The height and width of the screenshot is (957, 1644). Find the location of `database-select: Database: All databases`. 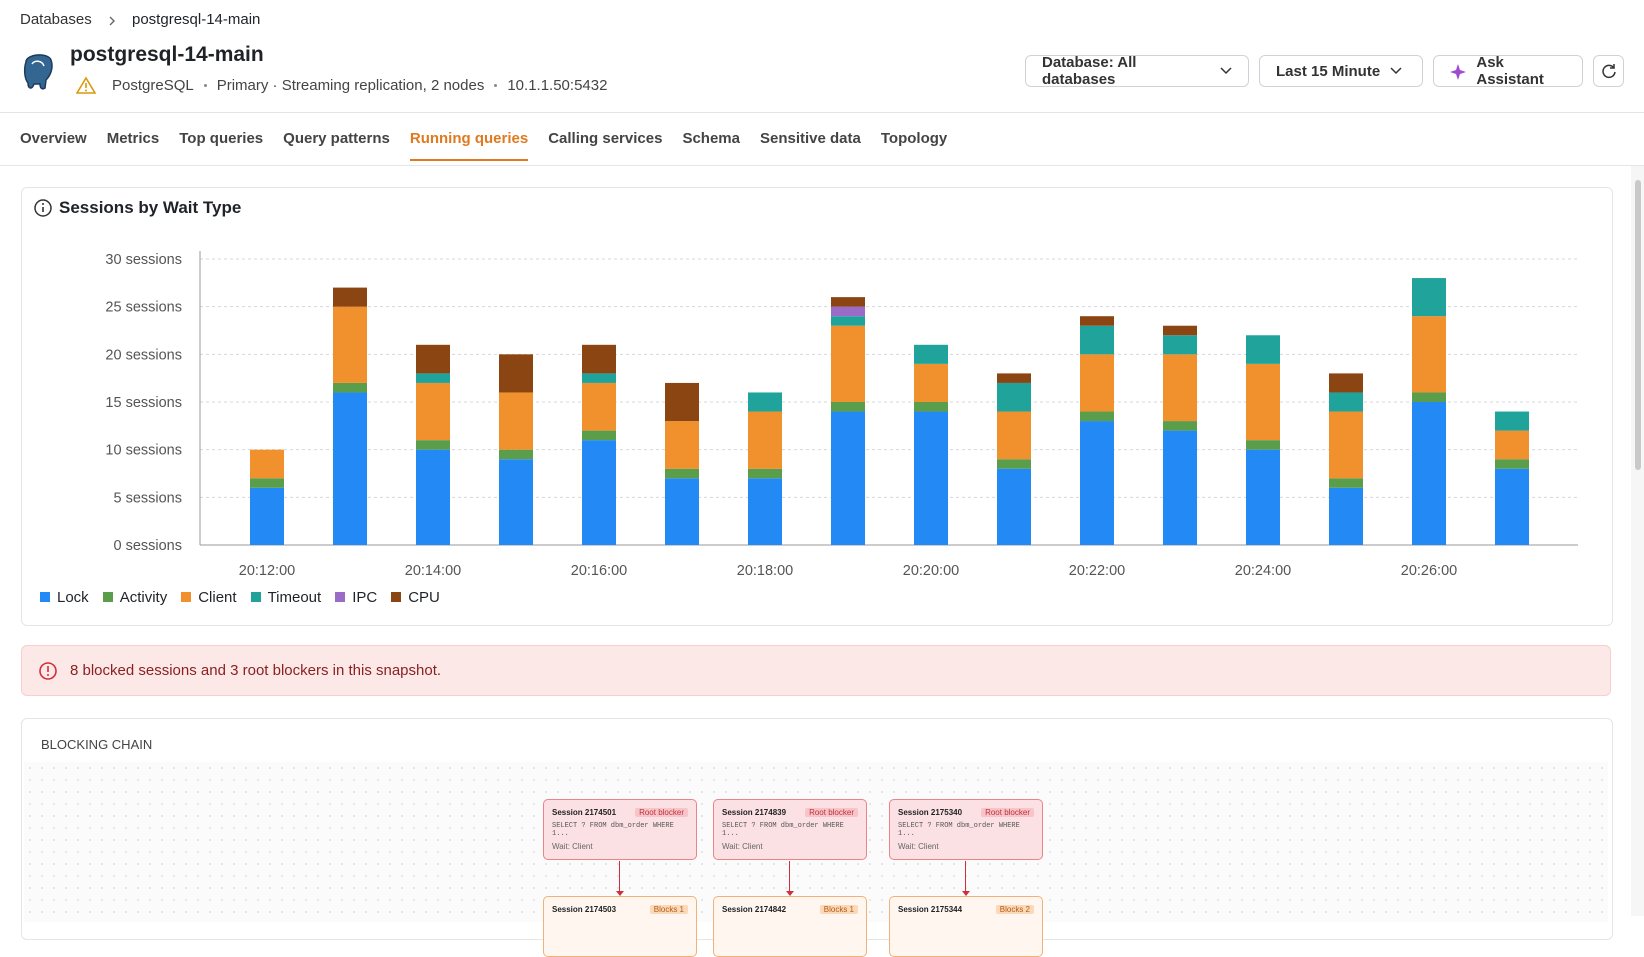

database-select: Database: All databases is located at coordinates (1137, 71).